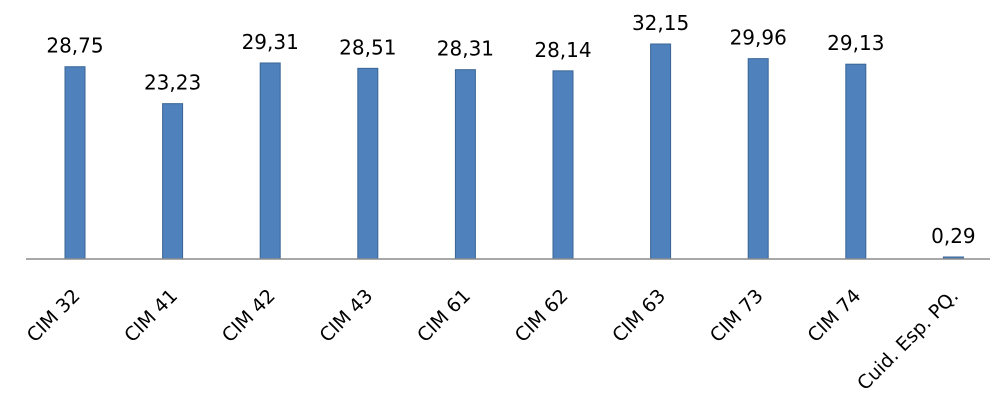 Image resolution: width=1001 pixels, height=408 pixels. What do you see at coordinates (270, 42) in the screenshot?
I see `value-label-3: 29,31` at bounding box center [270, 42].